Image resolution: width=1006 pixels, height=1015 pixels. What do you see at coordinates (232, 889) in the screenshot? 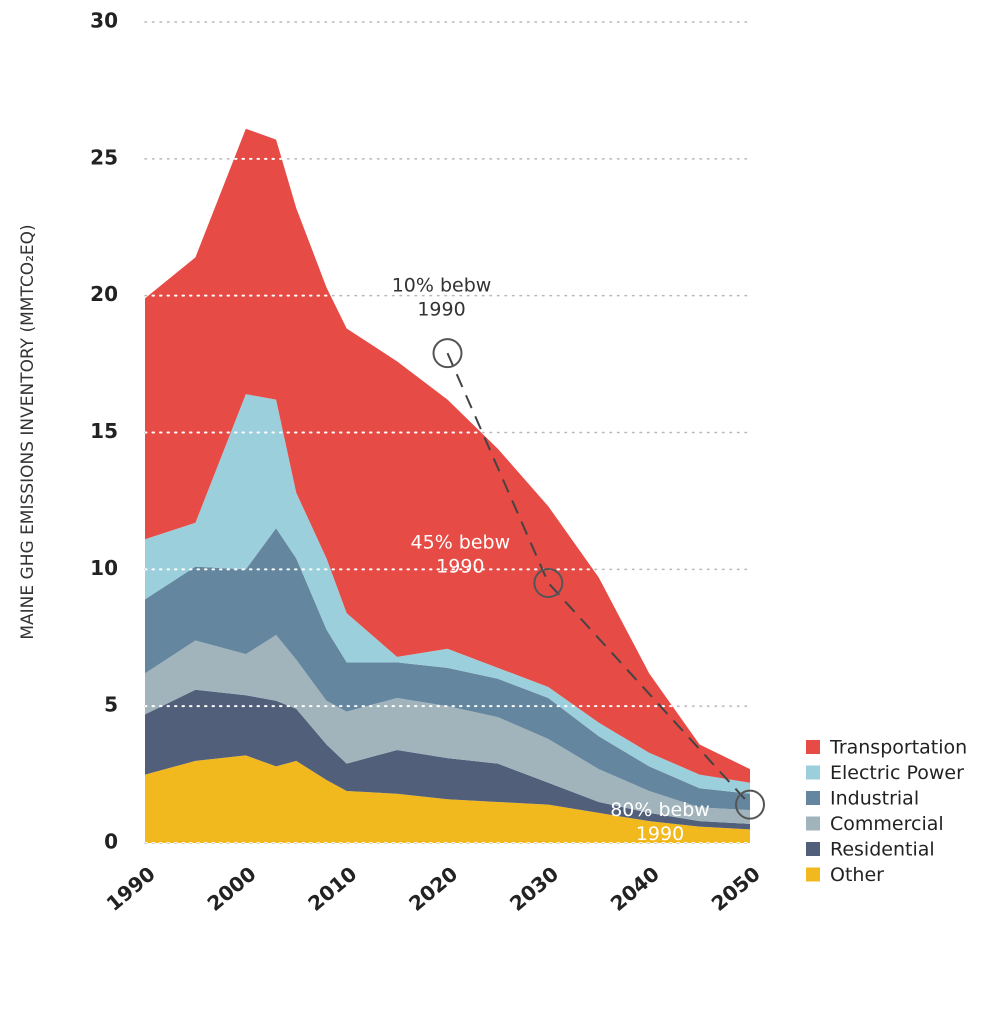
I see `x-tick-label: 2000` at bounding box center [232, 889].